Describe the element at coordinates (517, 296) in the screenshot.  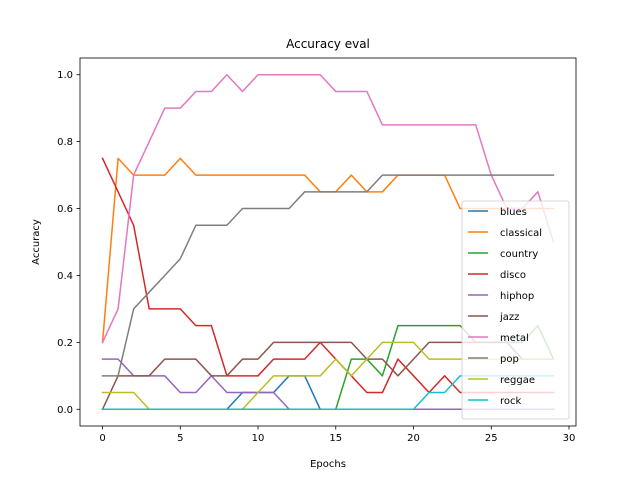
I see `legend-label-hiphop: hiphop` at that location.